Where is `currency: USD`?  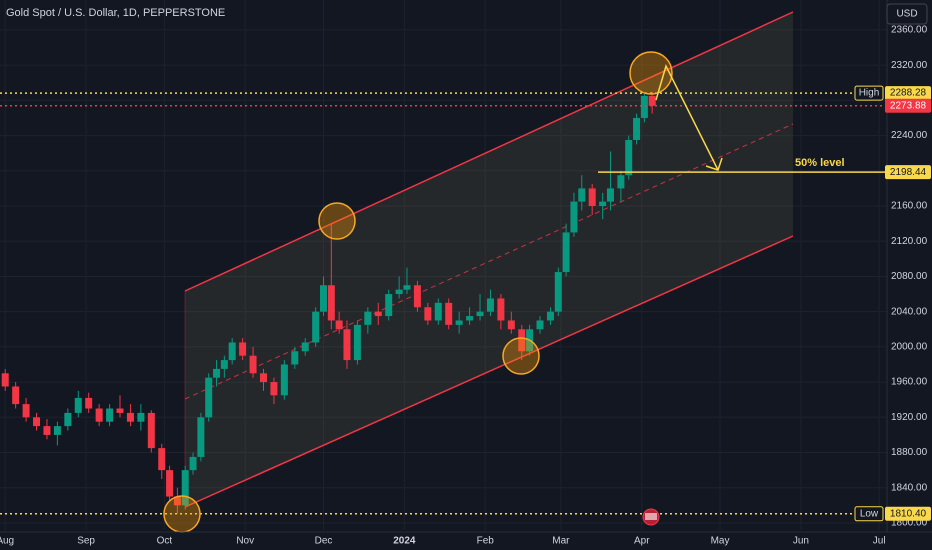 currency: USD is located at coordinates (906, 14).